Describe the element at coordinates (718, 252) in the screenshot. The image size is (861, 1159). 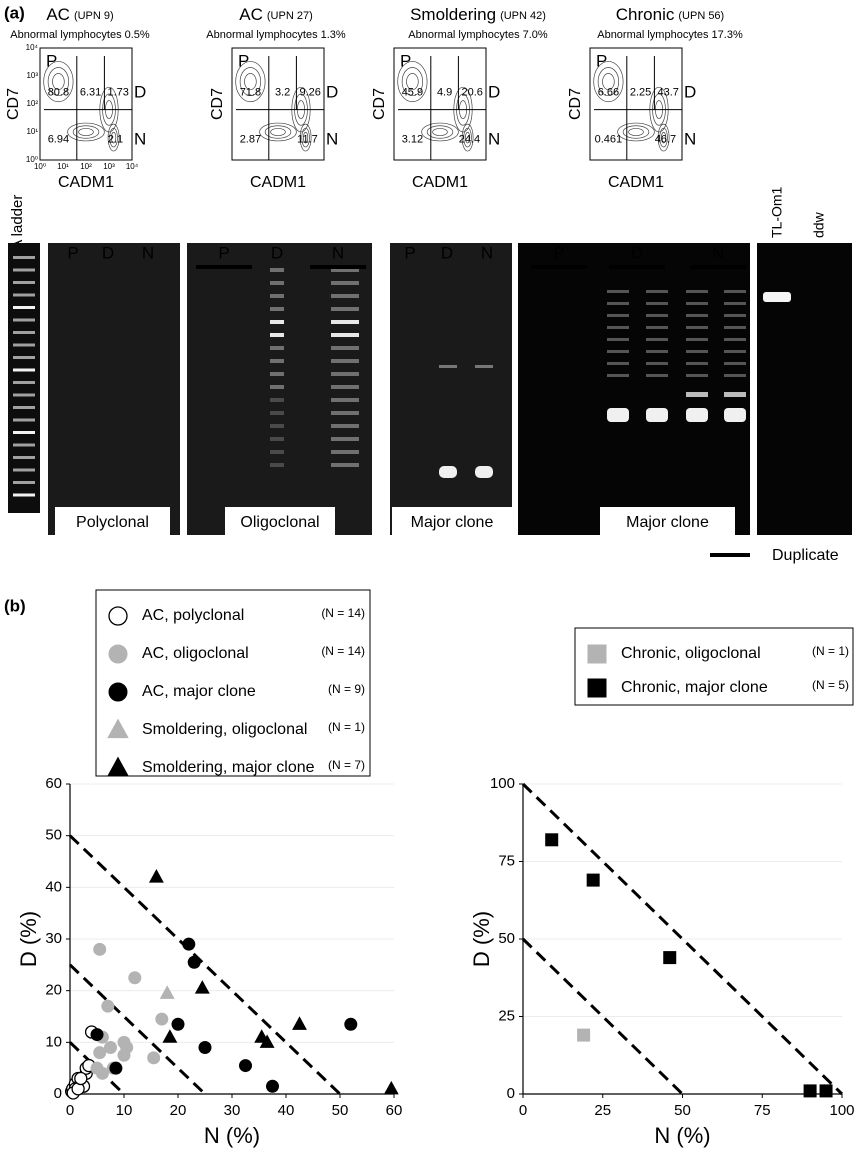
I see `lane-label: N` at that location.